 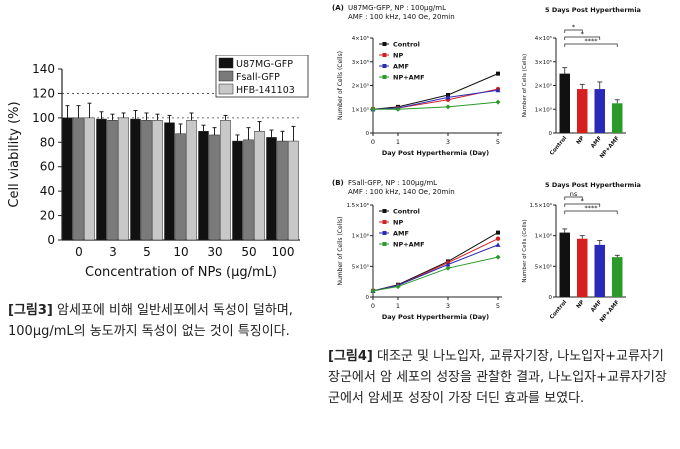 I want to click on figure3-caption-tag: [그림3], so click(x=30, y=310).